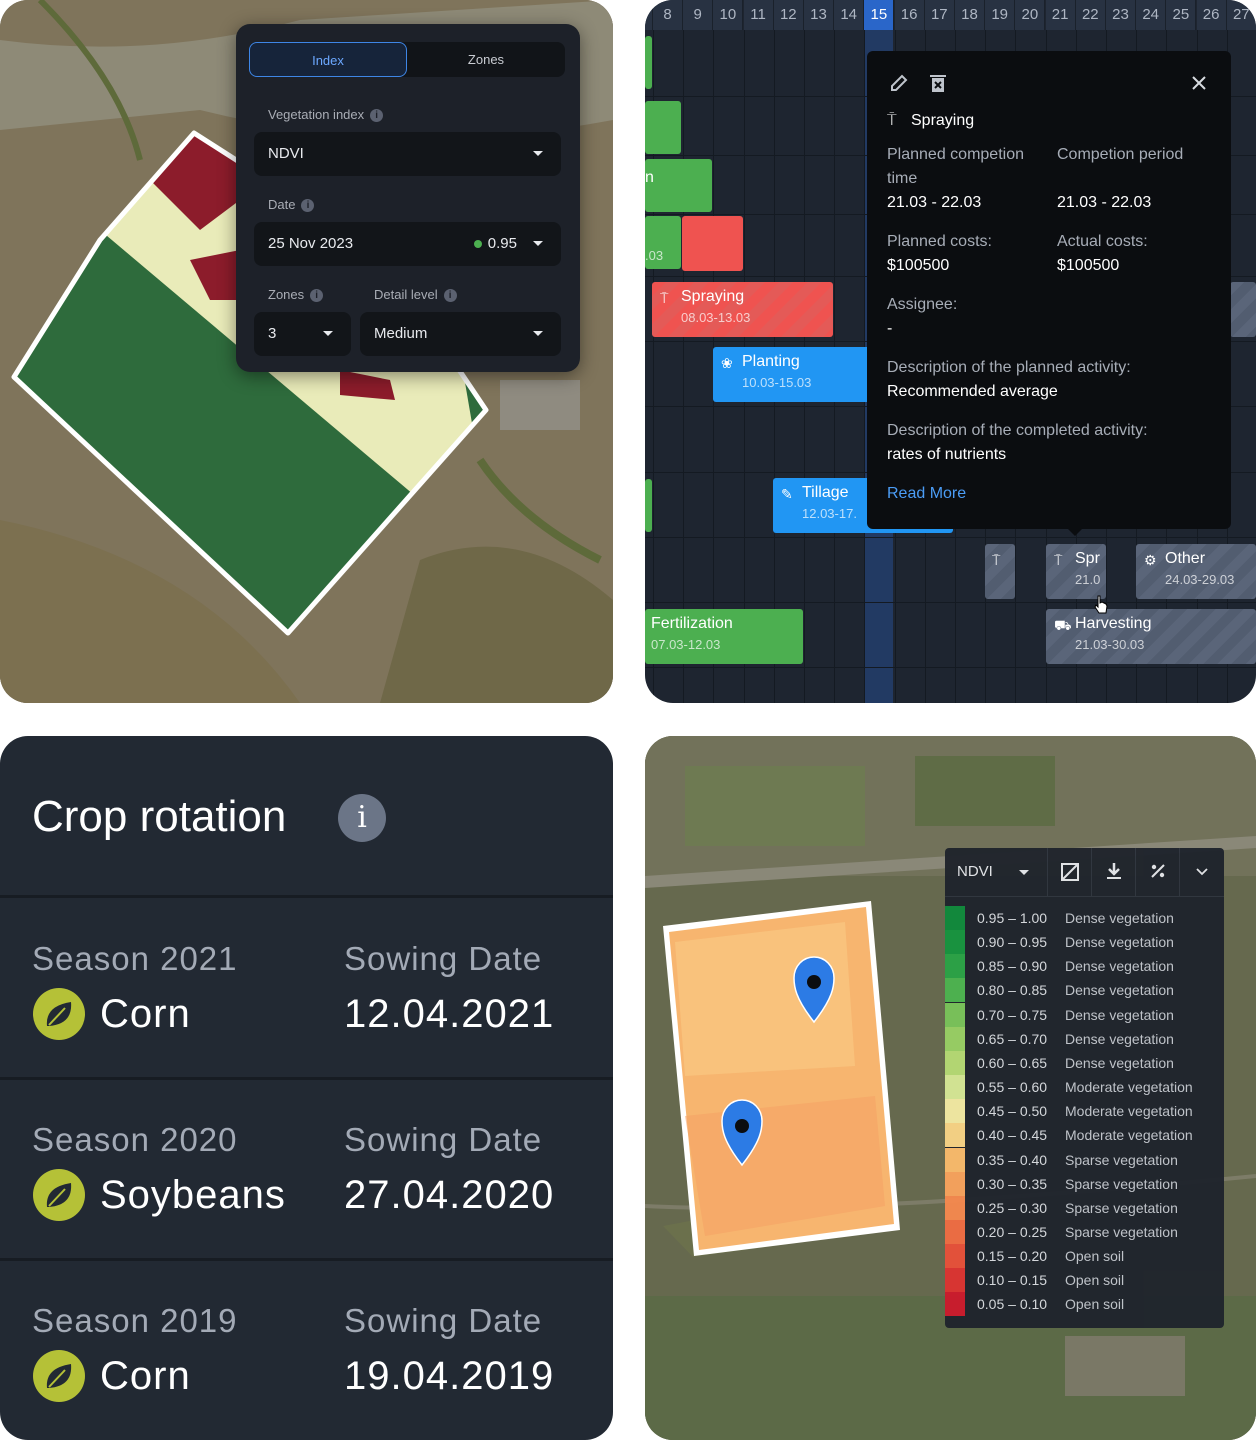 Image resolution: width=1256 pixels, height=1440 pixels. What do you see at coordinates (1012, 918) in the screenshot?
I see `legend-range: 0.95 – 1.00` at bounding box center [1012, 918].